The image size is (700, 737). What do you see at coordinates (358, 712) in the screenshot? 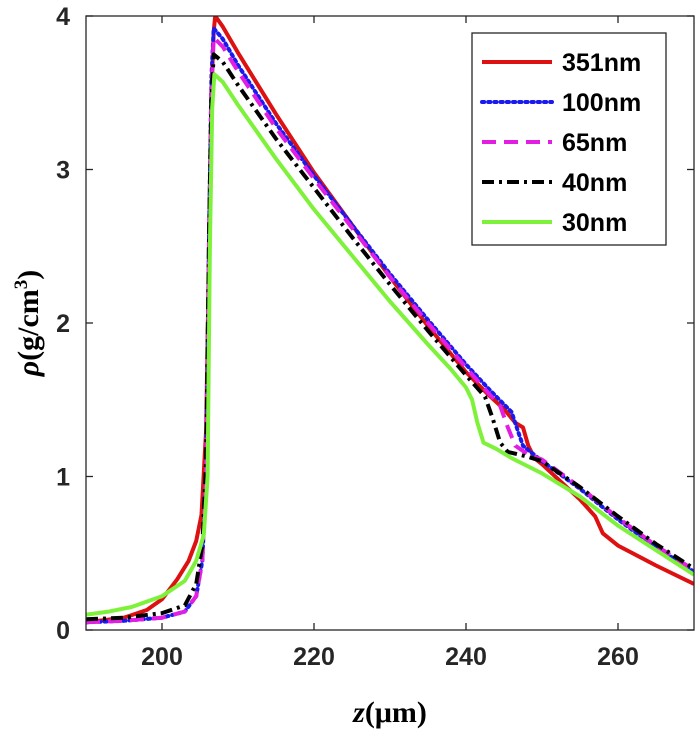
I see `x-axis-label-symbol: z` at bounding box center [358, 712].